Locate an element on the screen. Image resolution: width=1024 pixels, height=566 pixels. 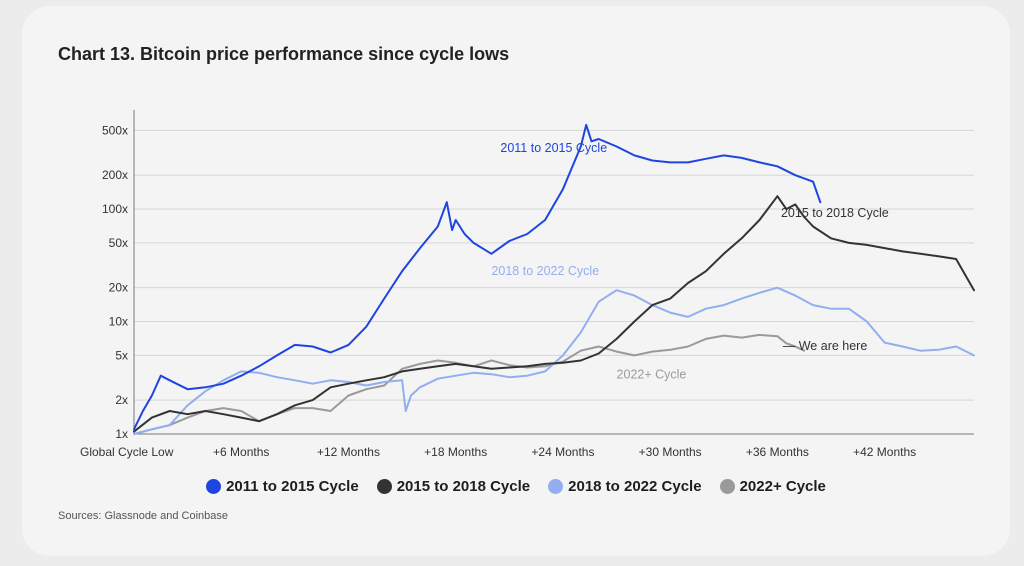
y-tick-label: 500x is located at coordinates (115, 130).